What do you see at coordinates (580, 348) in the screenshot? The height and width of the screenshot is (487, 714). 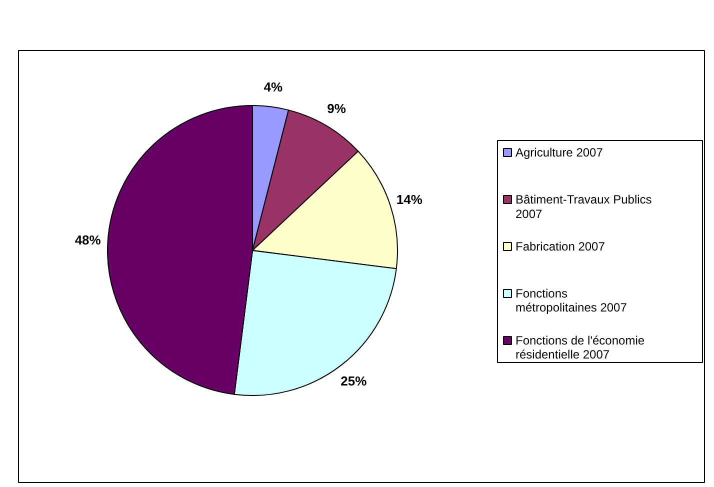 I see `legend-label: Fonctions de l'économie résidentielle 2007` at bounding box center [580, 348].